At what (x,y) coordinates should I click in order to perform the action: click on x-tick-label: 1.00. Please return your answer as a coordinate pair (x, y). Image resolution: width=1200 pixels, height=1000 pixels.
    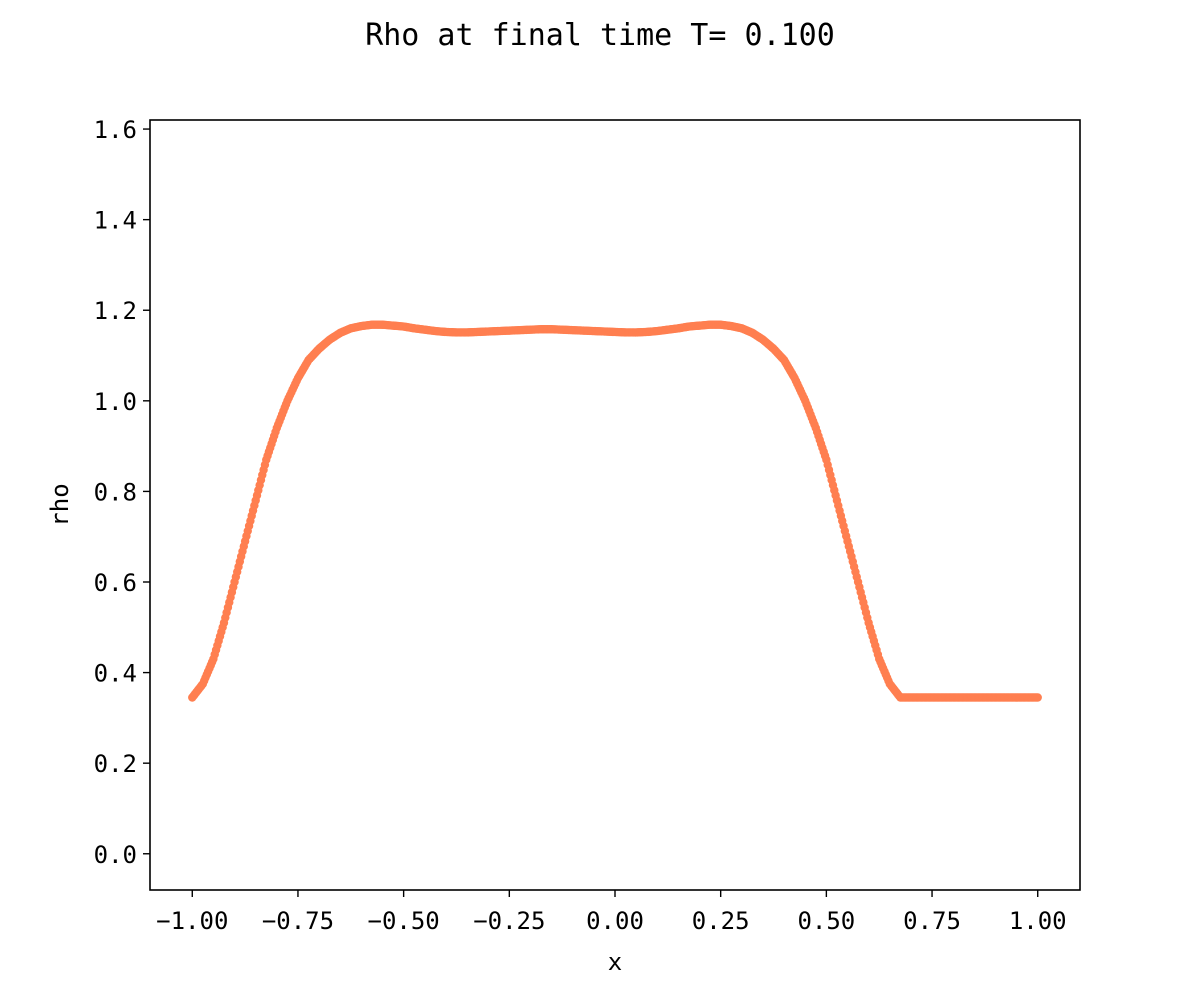
    Looking at the image, I should click on (1038, 921).